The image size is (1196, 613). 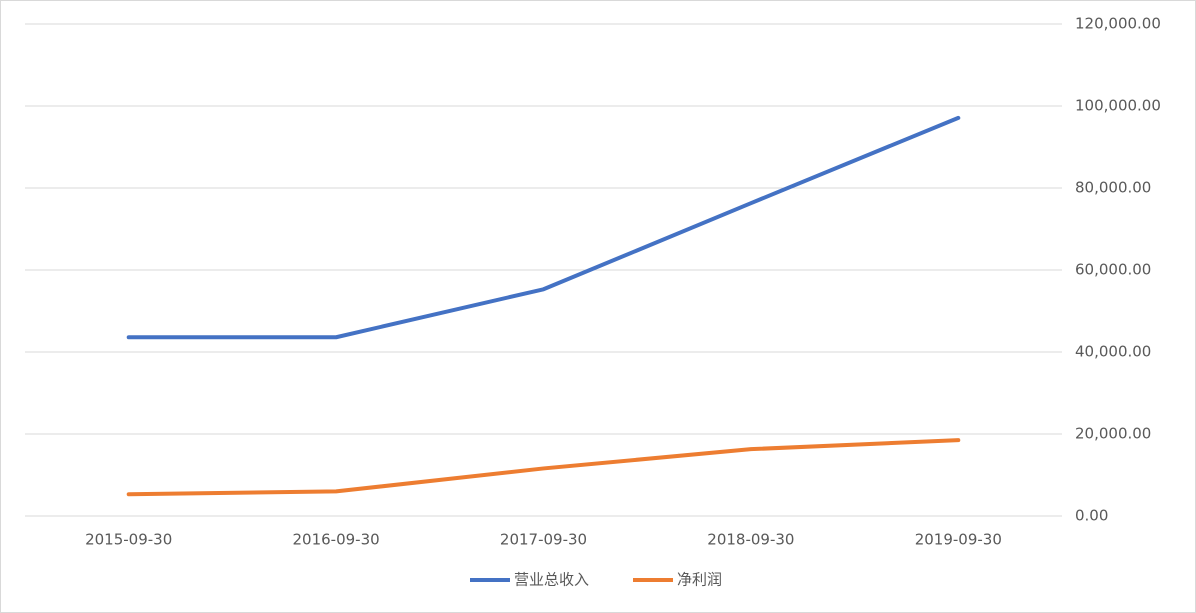 I want to click on x-tick-label: 2019-09-30, so click(x=958, y=540).